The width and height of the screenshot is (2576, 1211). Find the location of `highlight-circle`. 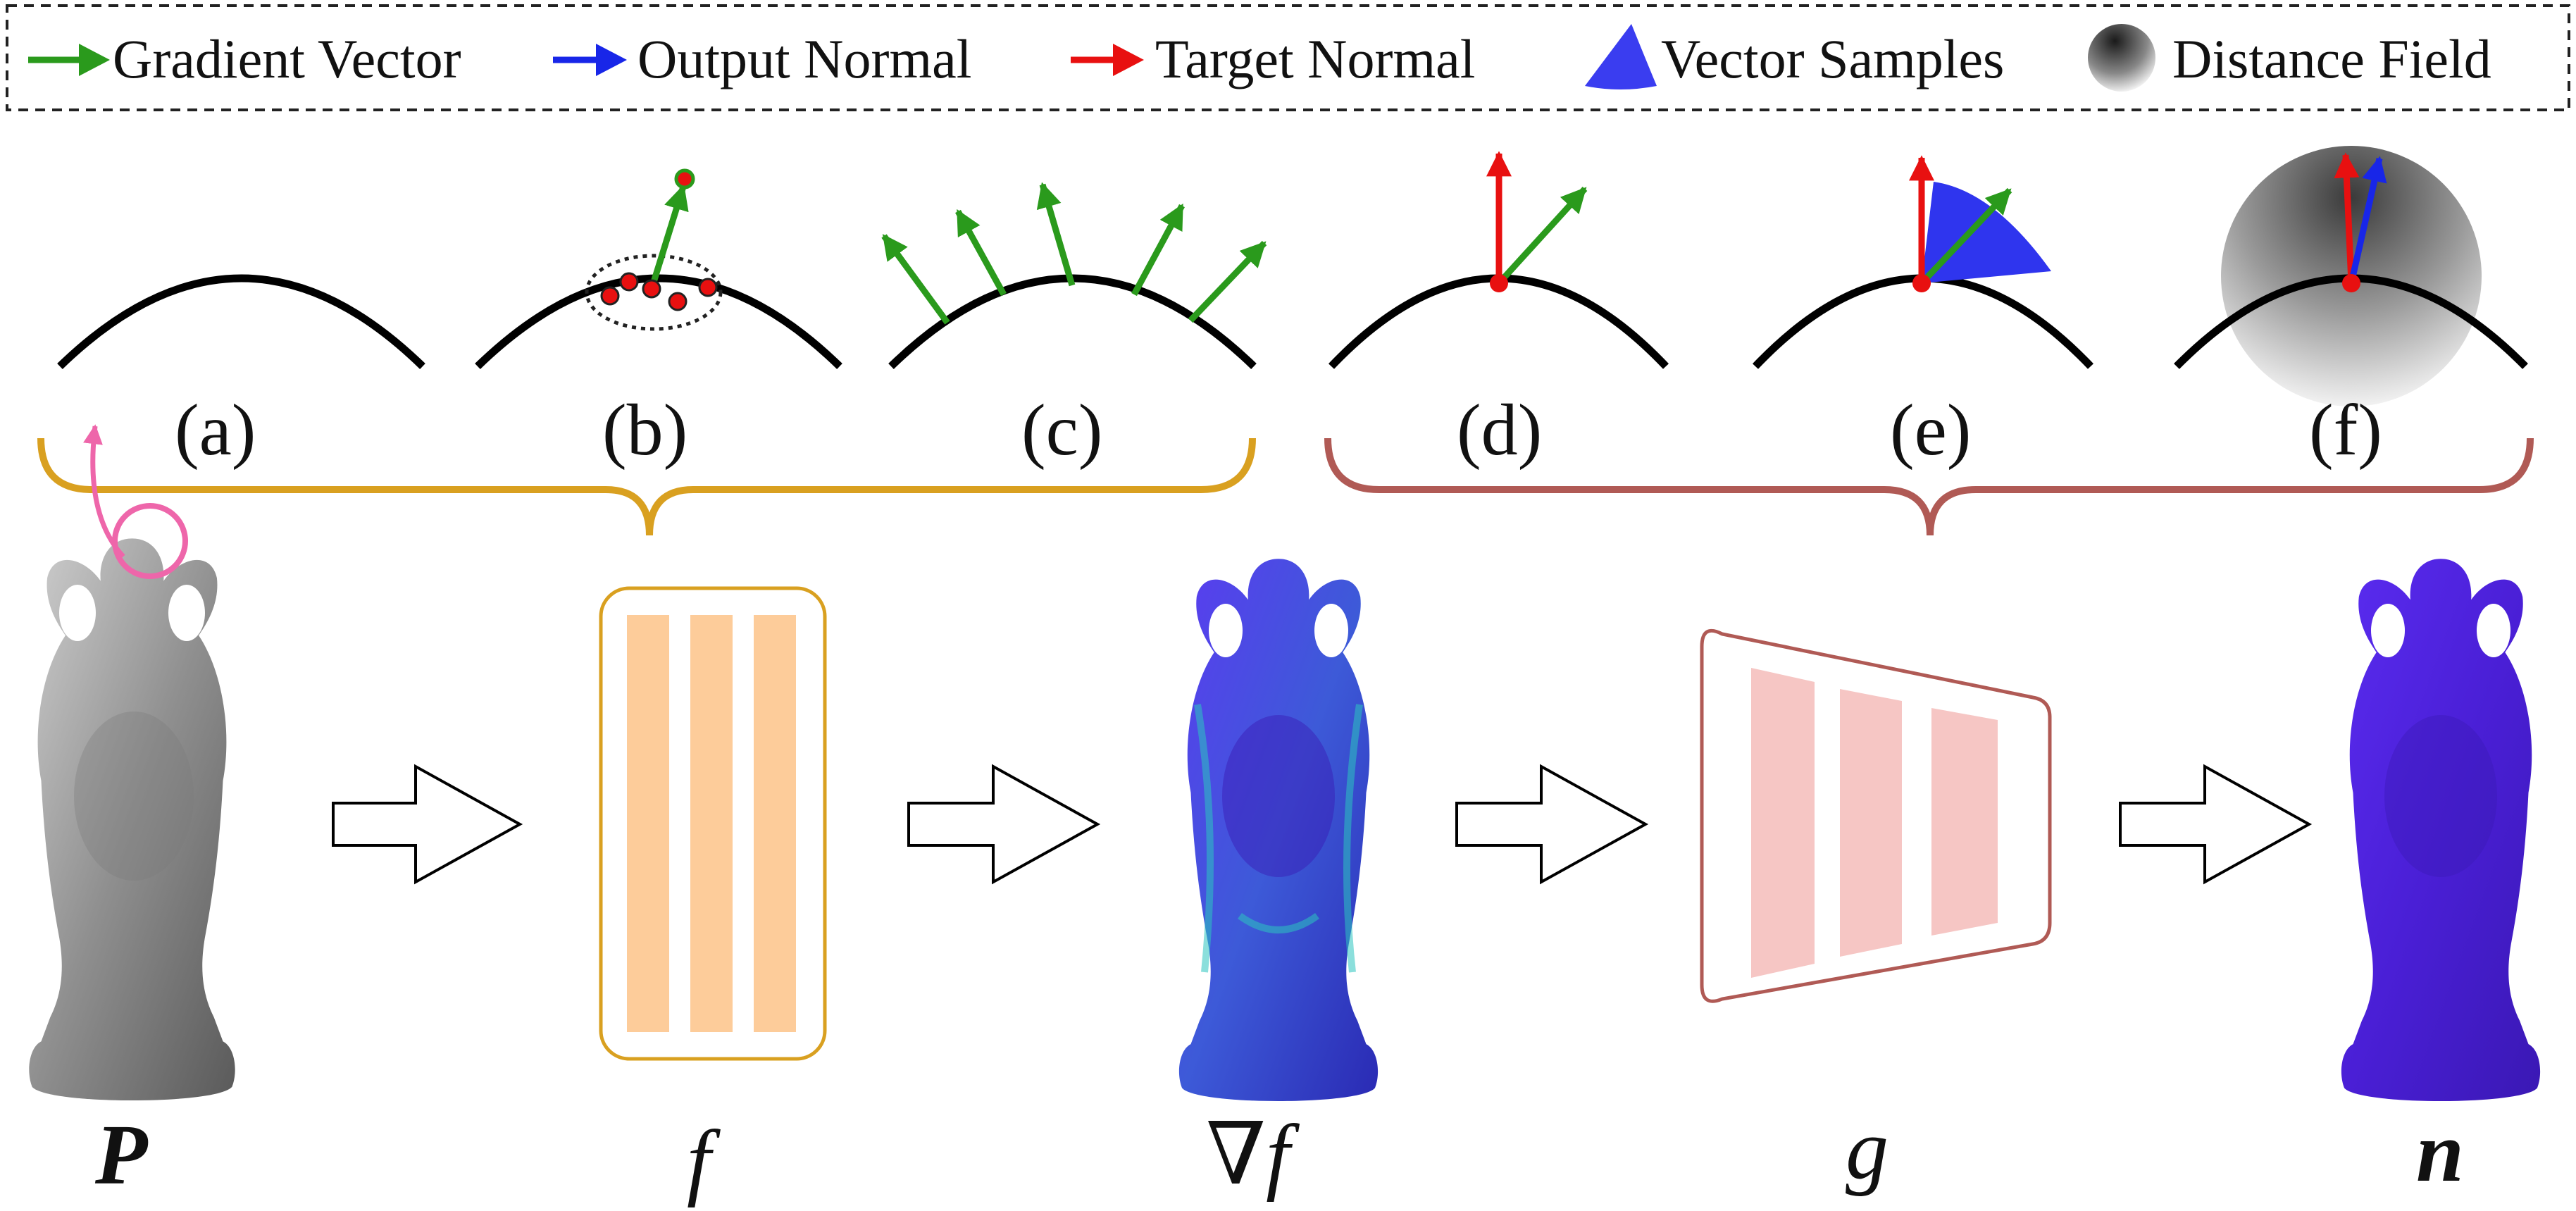

highlight-circle is located at coordinates (150, 541).